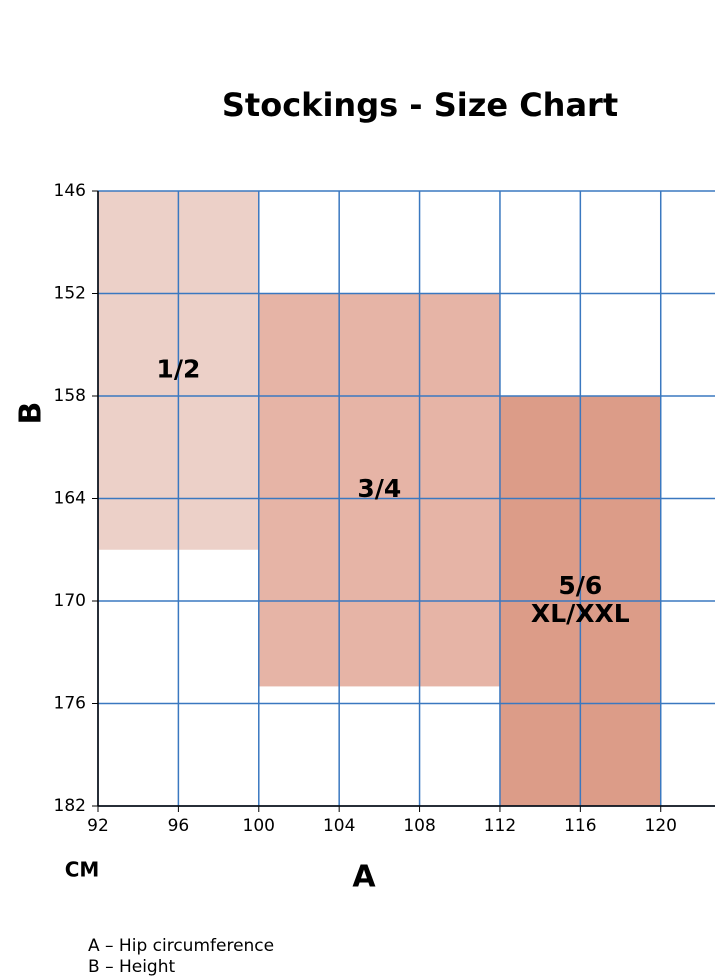  What do you see at coordinates (70, 191) in the screenshot?
I see `y-tick-label: 146` at bounding box center [70, 191].